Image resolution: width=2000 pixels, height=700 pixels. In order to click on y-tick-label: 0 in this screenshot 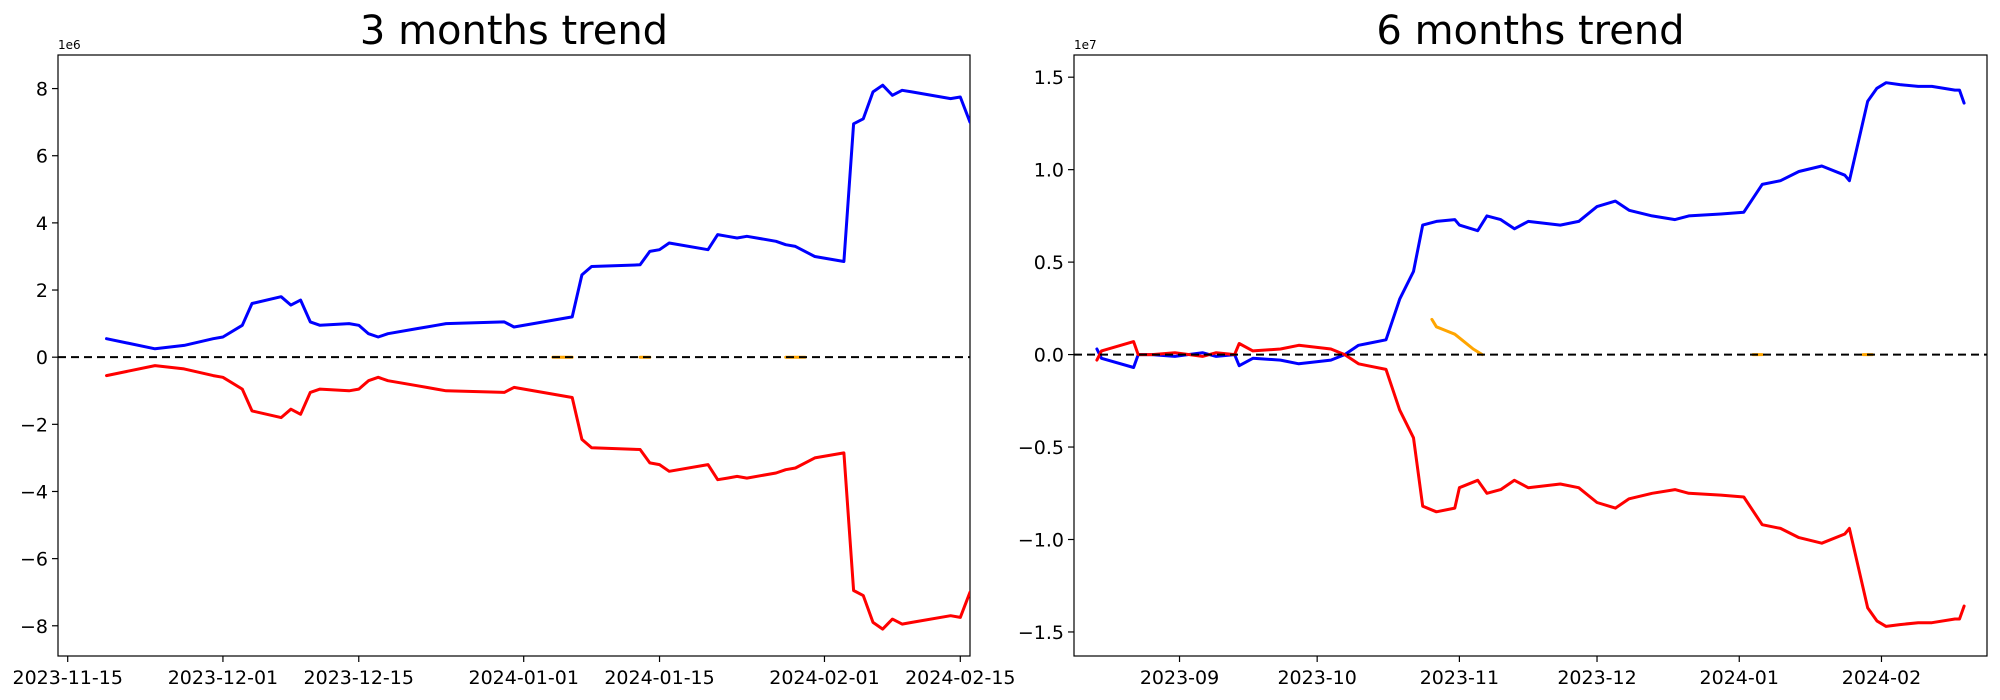, I will do `click(42, 358)`.